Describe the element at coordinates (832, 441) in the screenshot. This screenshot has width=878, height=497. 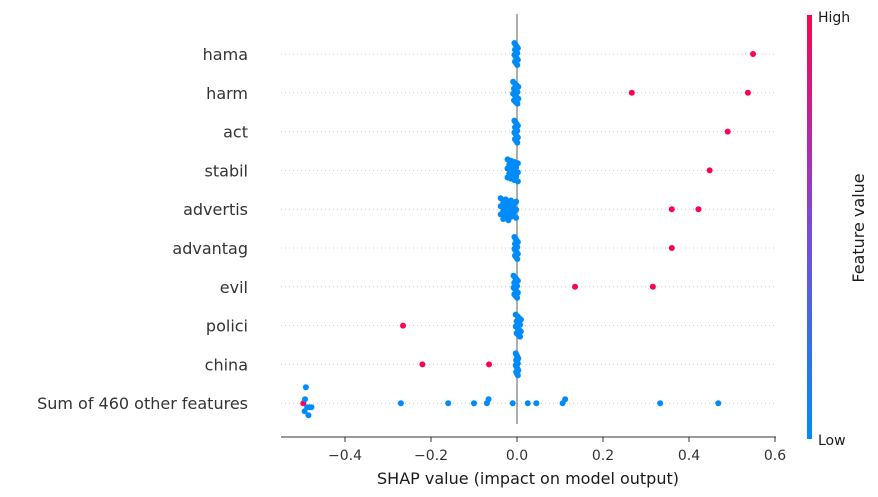
I see `colorbar-low-label: Low` at that location.